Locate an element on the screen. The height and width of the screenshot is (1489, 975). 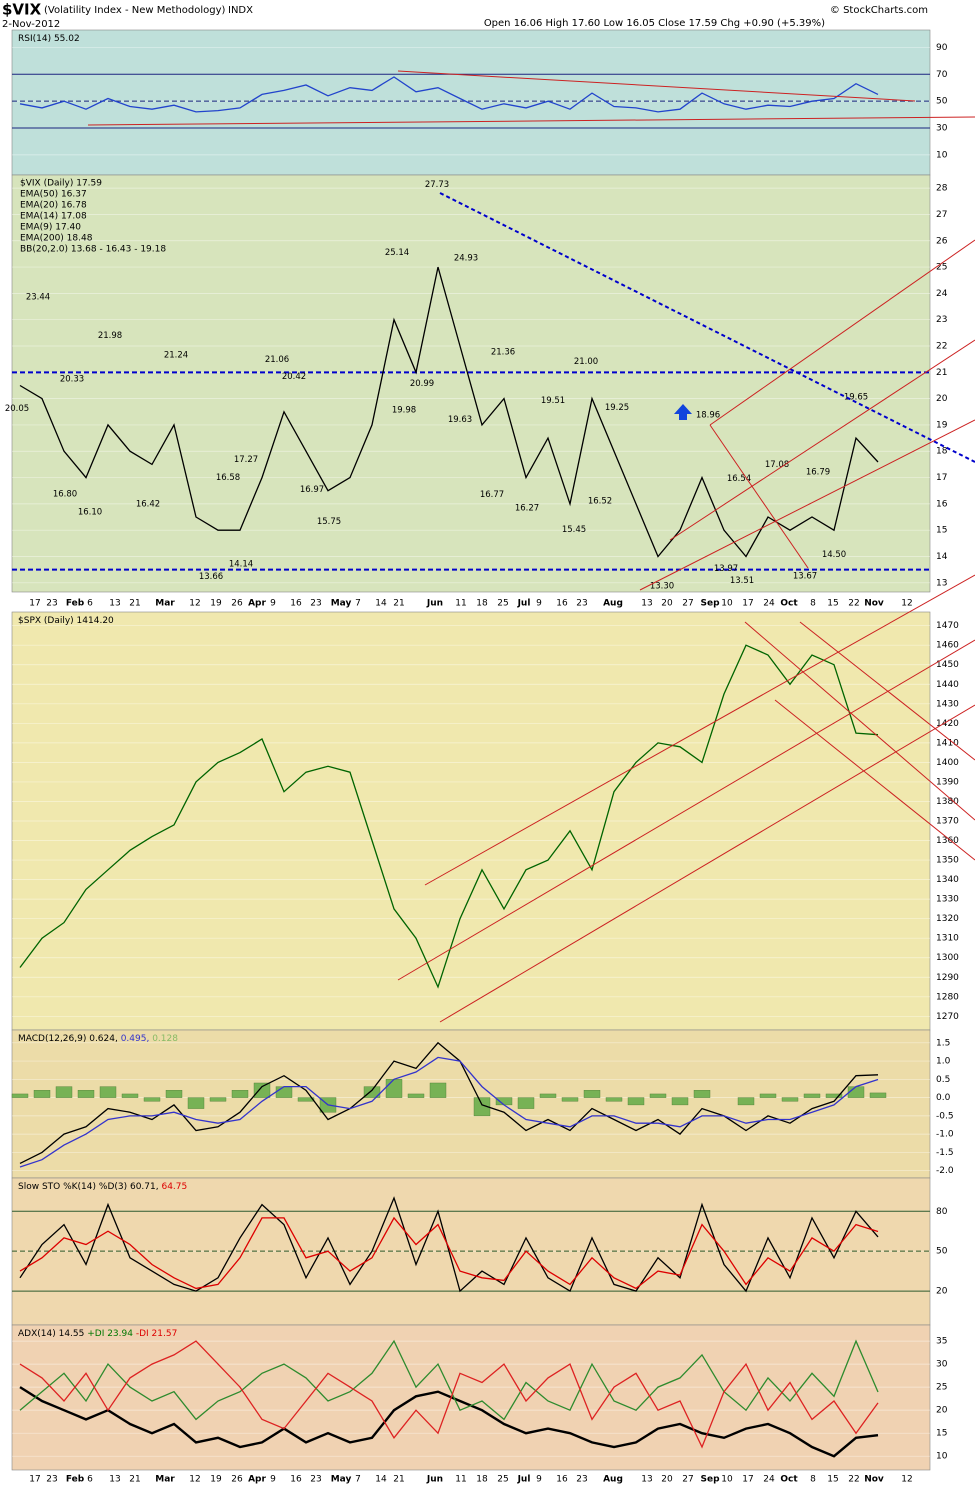
price-label: 21.24 is located at coordinates (176, 356).